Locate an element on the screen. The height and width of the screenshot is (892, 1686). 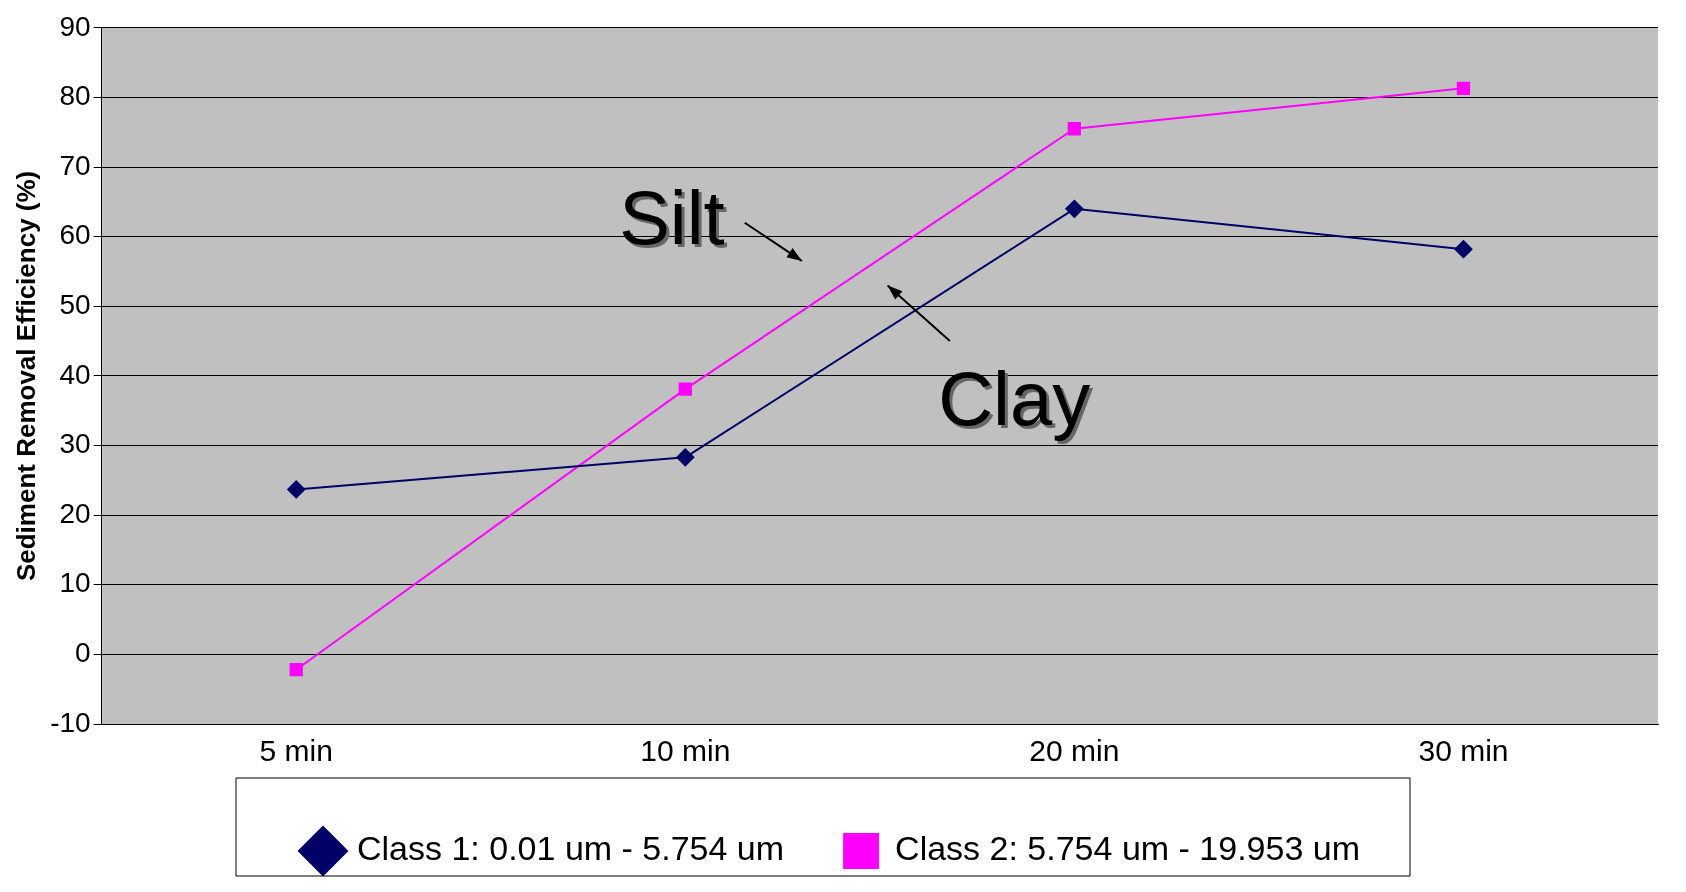
x-tick-label: 10 min is located at coordinates (685, 751).